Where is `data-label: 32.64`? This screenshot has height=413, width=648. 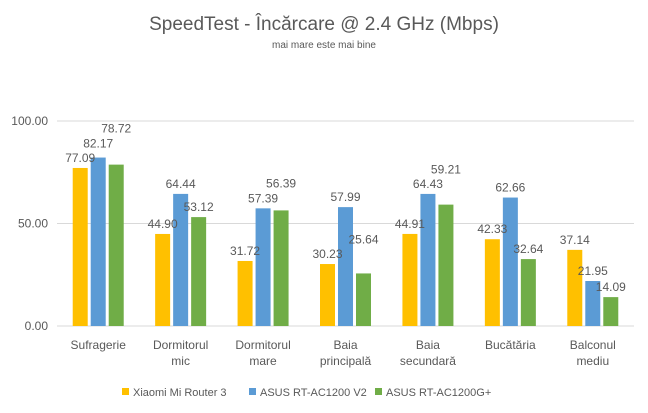 data-label: 32.64 is located at coordinates (528, 249).